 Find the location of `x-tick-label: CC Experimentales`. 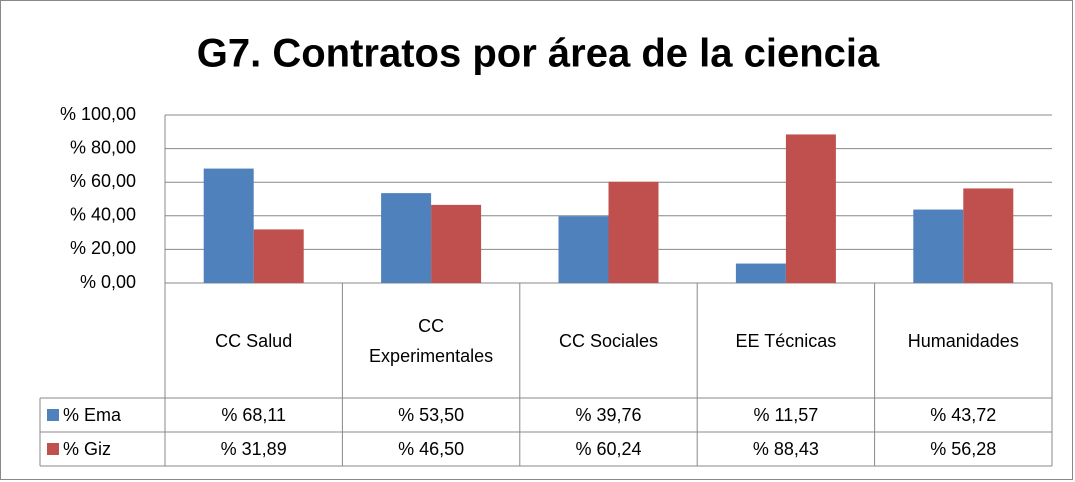

x-tick-label: CC Experimentales is located at coordinates (431, 340).